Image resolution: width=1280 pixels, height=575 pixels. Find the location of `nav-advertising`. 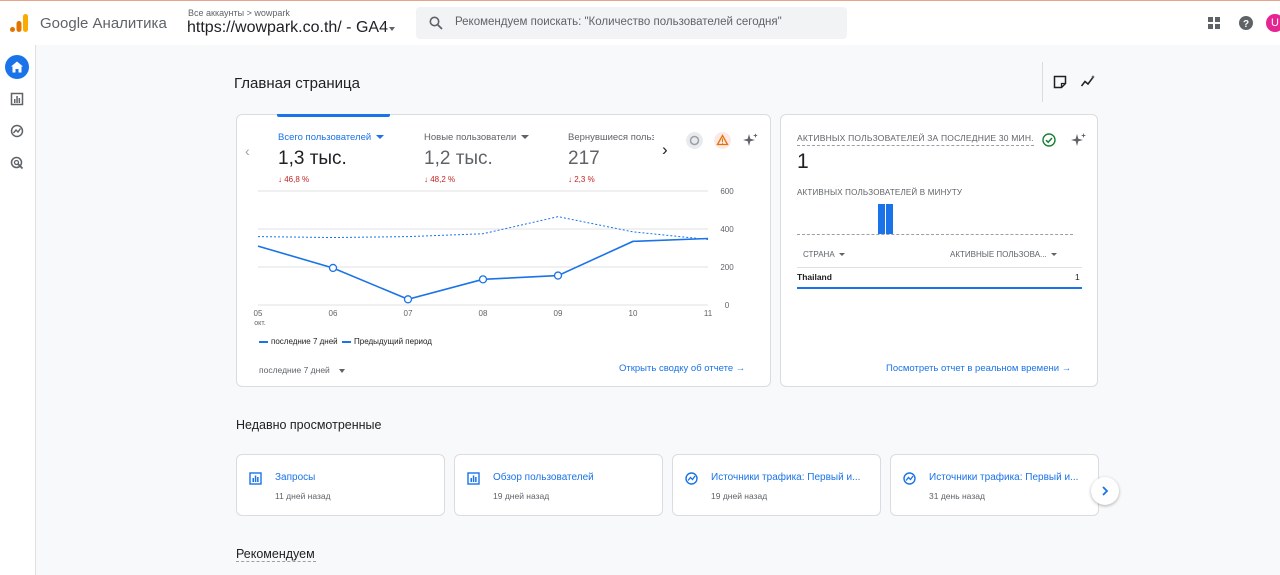

nav-advertising is located at coordinates (17, 163).